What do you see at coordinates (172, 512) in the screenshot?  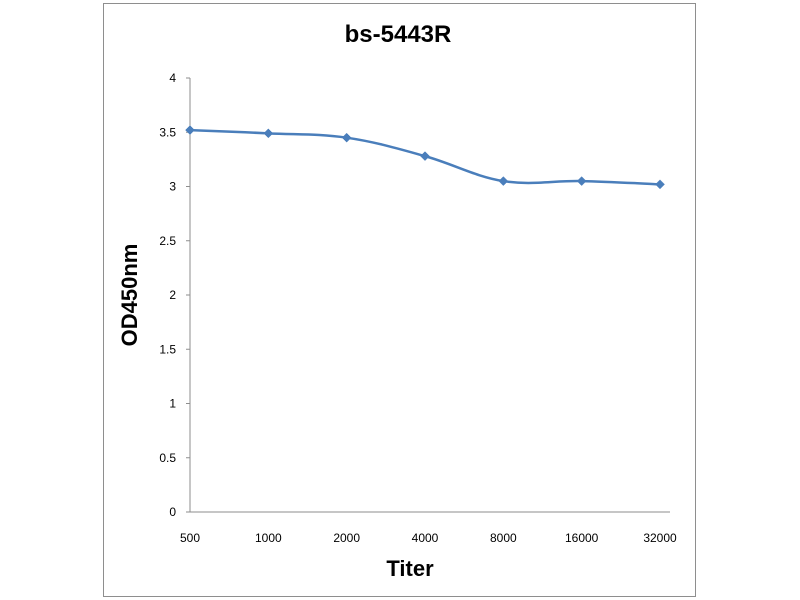 I see `y-tick-label: 0` at bounding box center [172, 512].